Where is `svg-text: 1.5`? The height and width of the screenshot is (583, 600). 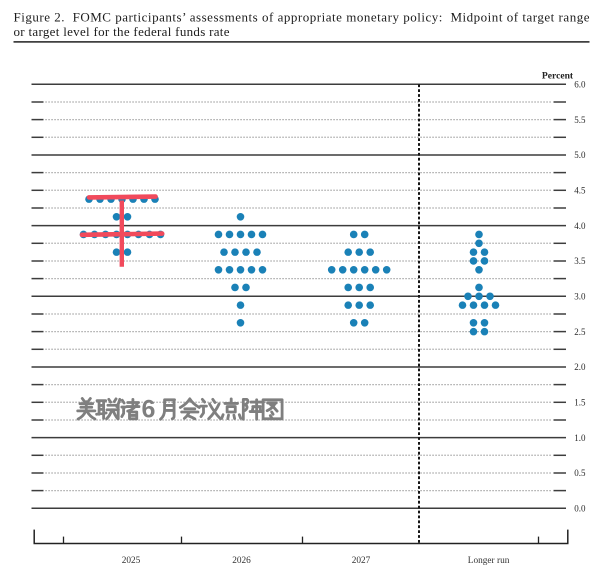 svg-text: 1.5 is located at coordinates (580, 403).